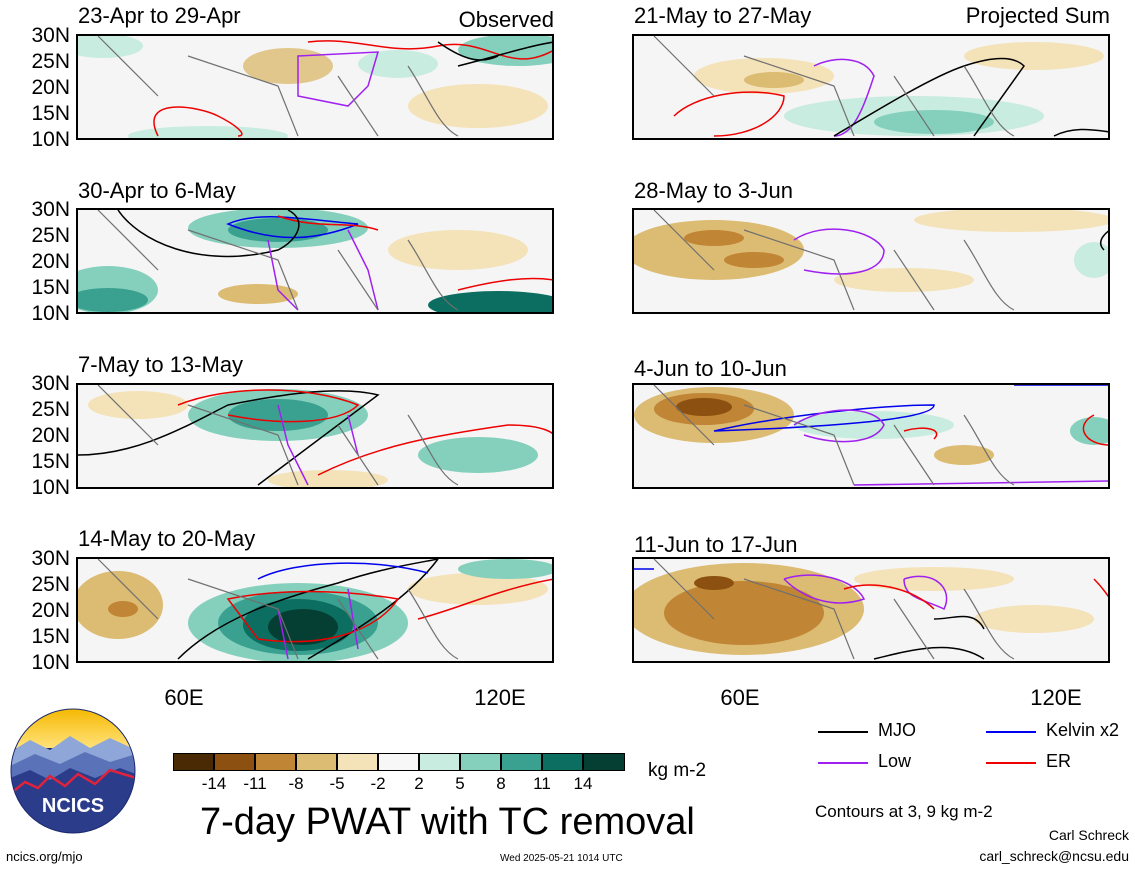 The width and height of the screenshot is (1135, 872). I want to click on legend-line-low, so click(843, 763).